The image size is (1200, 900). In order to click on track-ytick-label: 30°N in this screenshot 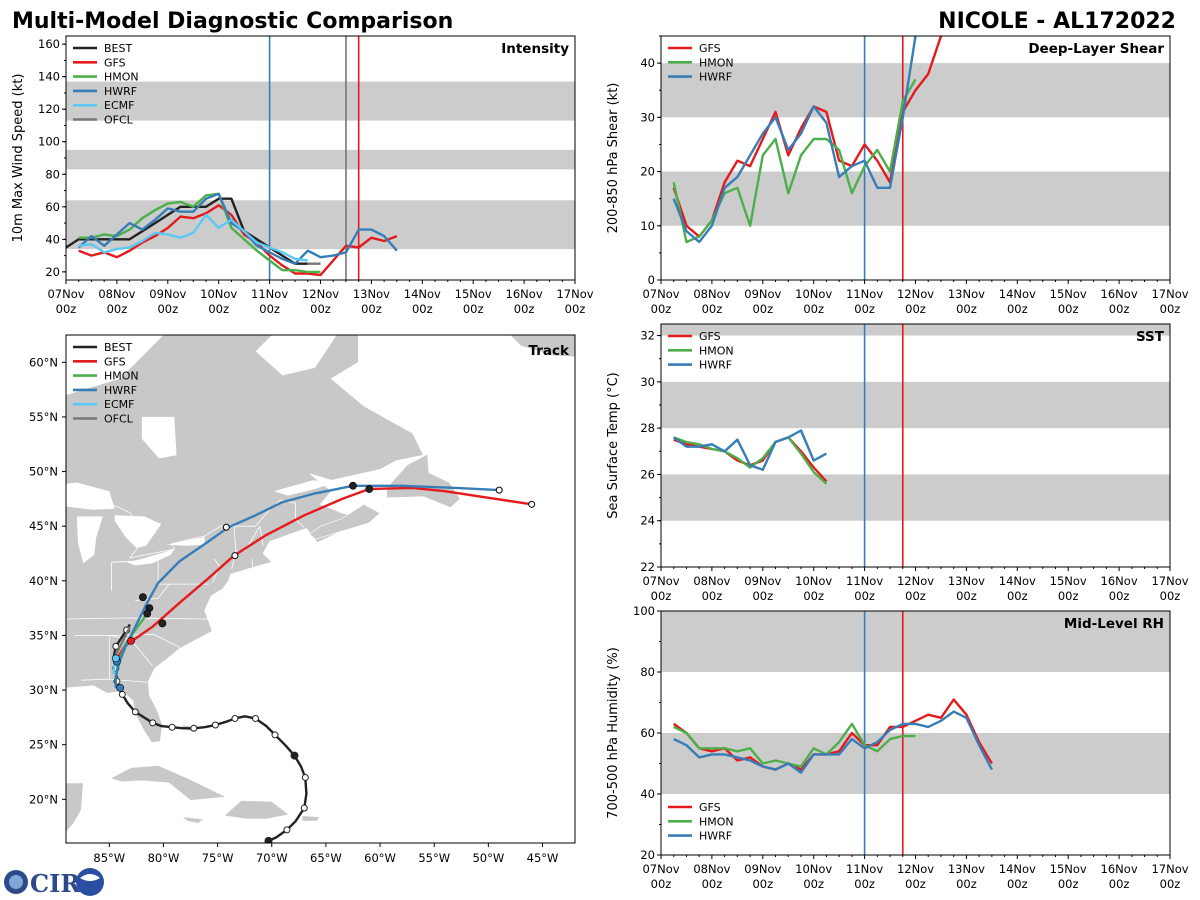, I will do `click(43, 690)`.